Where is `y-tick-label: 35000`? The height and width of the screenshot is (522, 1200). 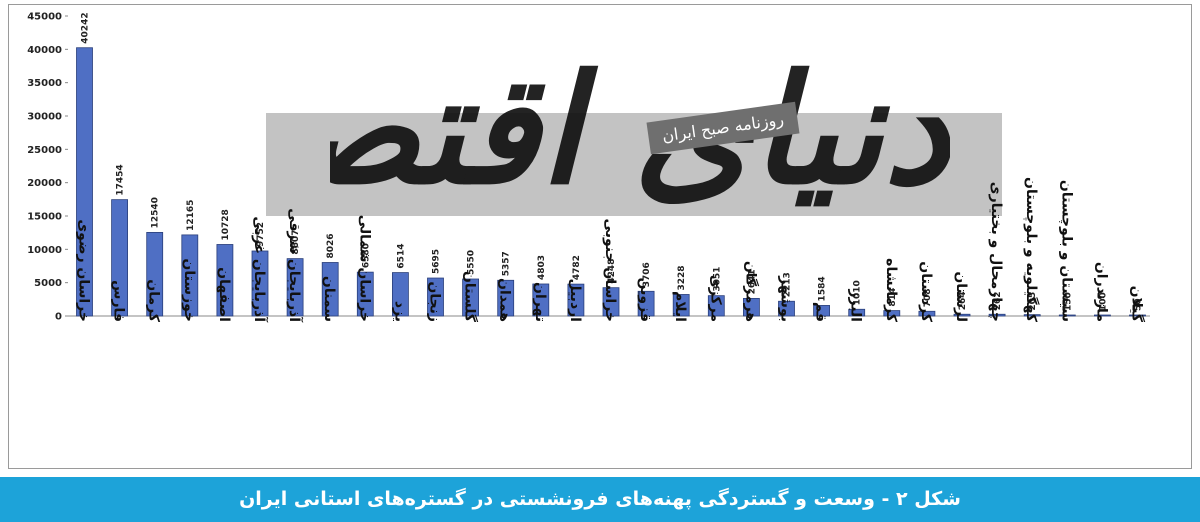
y-tick-label: 35000 is located at coordinates (44, 83).